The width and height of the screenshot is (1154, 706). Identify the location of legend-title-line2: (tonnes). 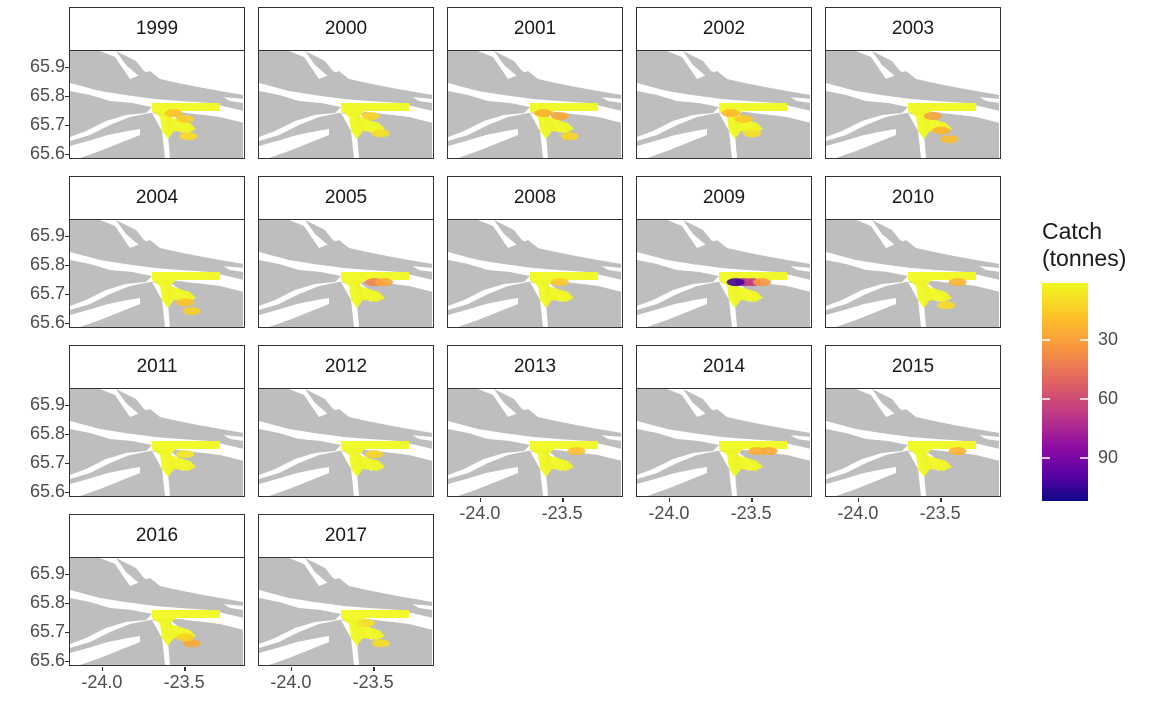
(1084, 258).